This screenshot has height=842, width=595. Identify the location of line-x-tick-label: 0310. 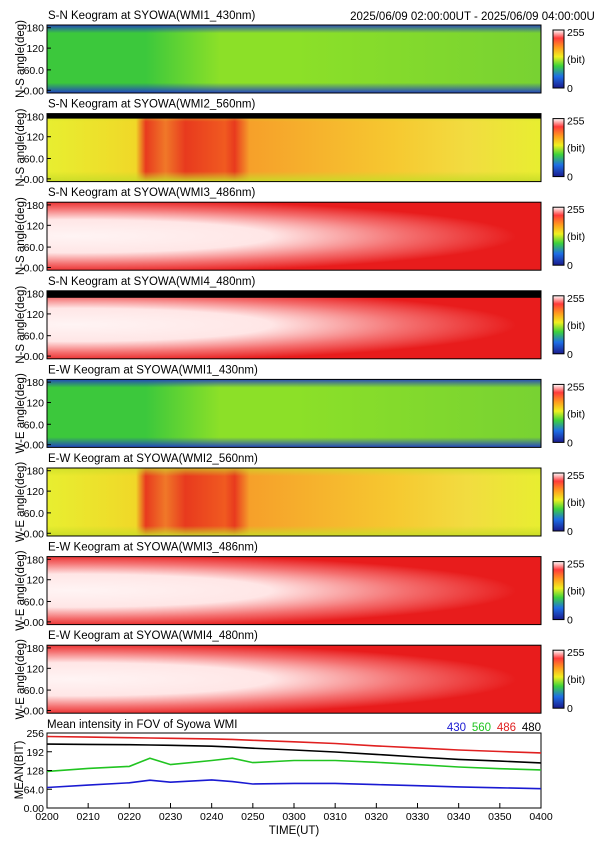
(335, 817).